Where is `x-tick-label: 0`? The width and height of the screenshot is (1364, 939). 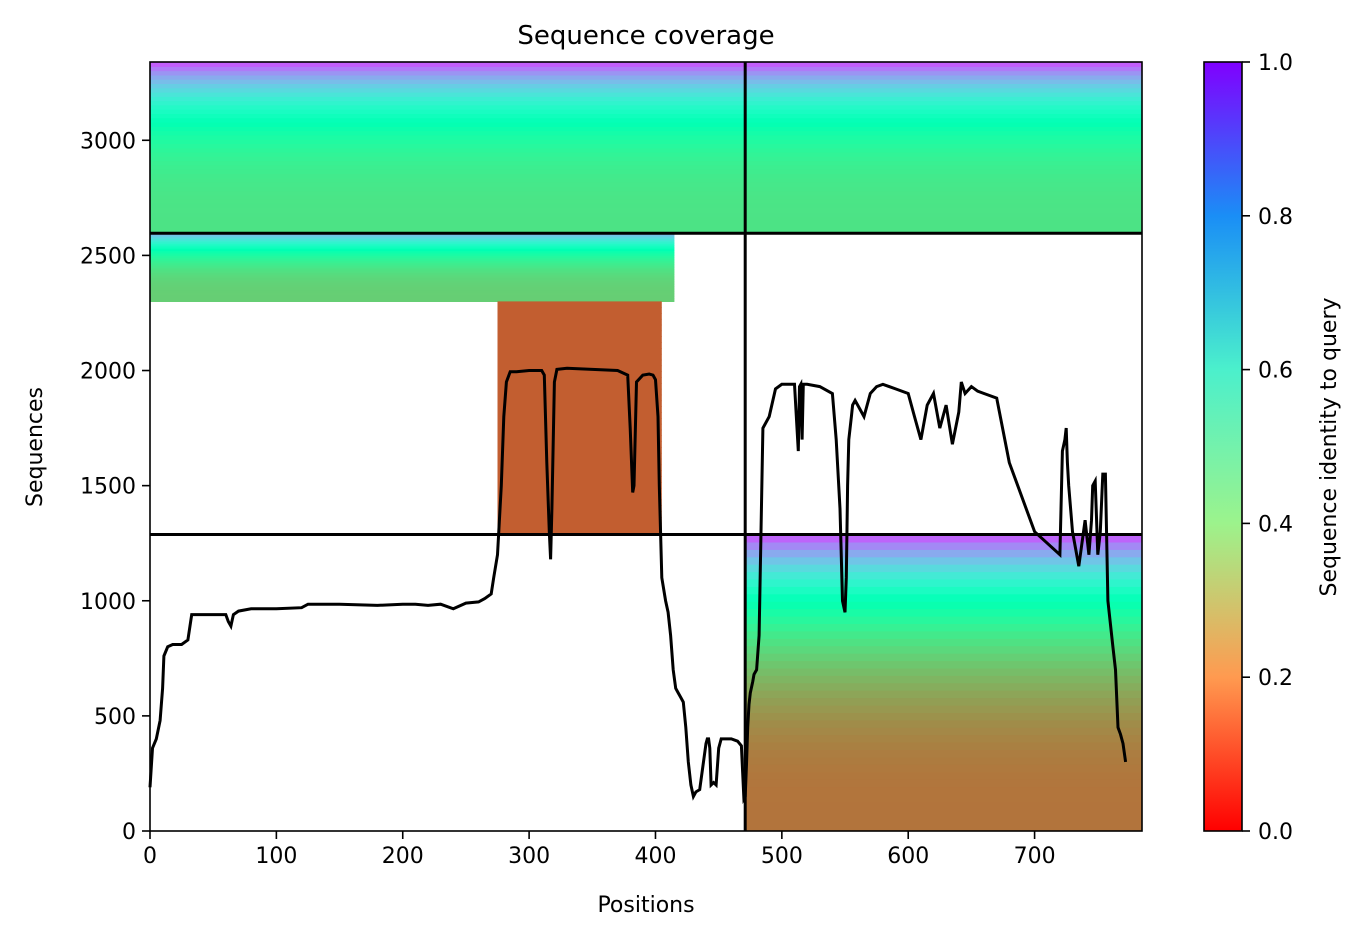
x-tick-label: 0 is located at coordinates (150, 856).